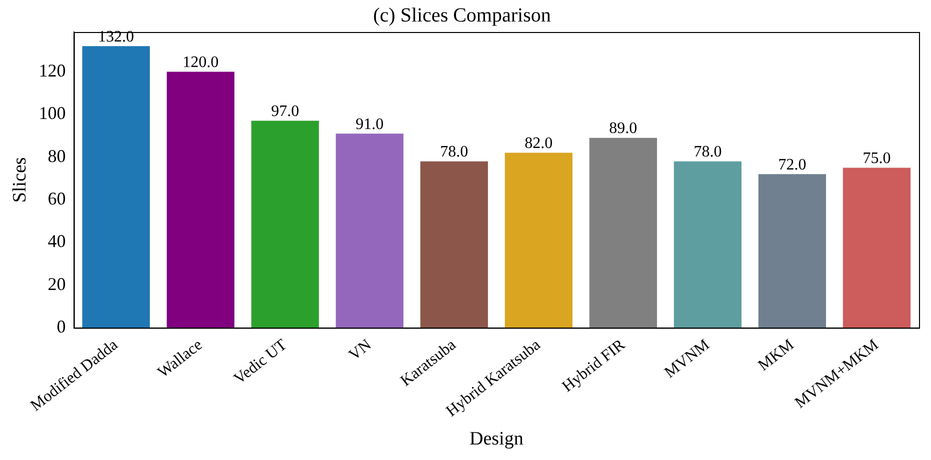 This screenshot has width=931, height=460. Describe the element at coordinates (57, 156) in the screenshot. I see `y-tick-label: 80` at that location.